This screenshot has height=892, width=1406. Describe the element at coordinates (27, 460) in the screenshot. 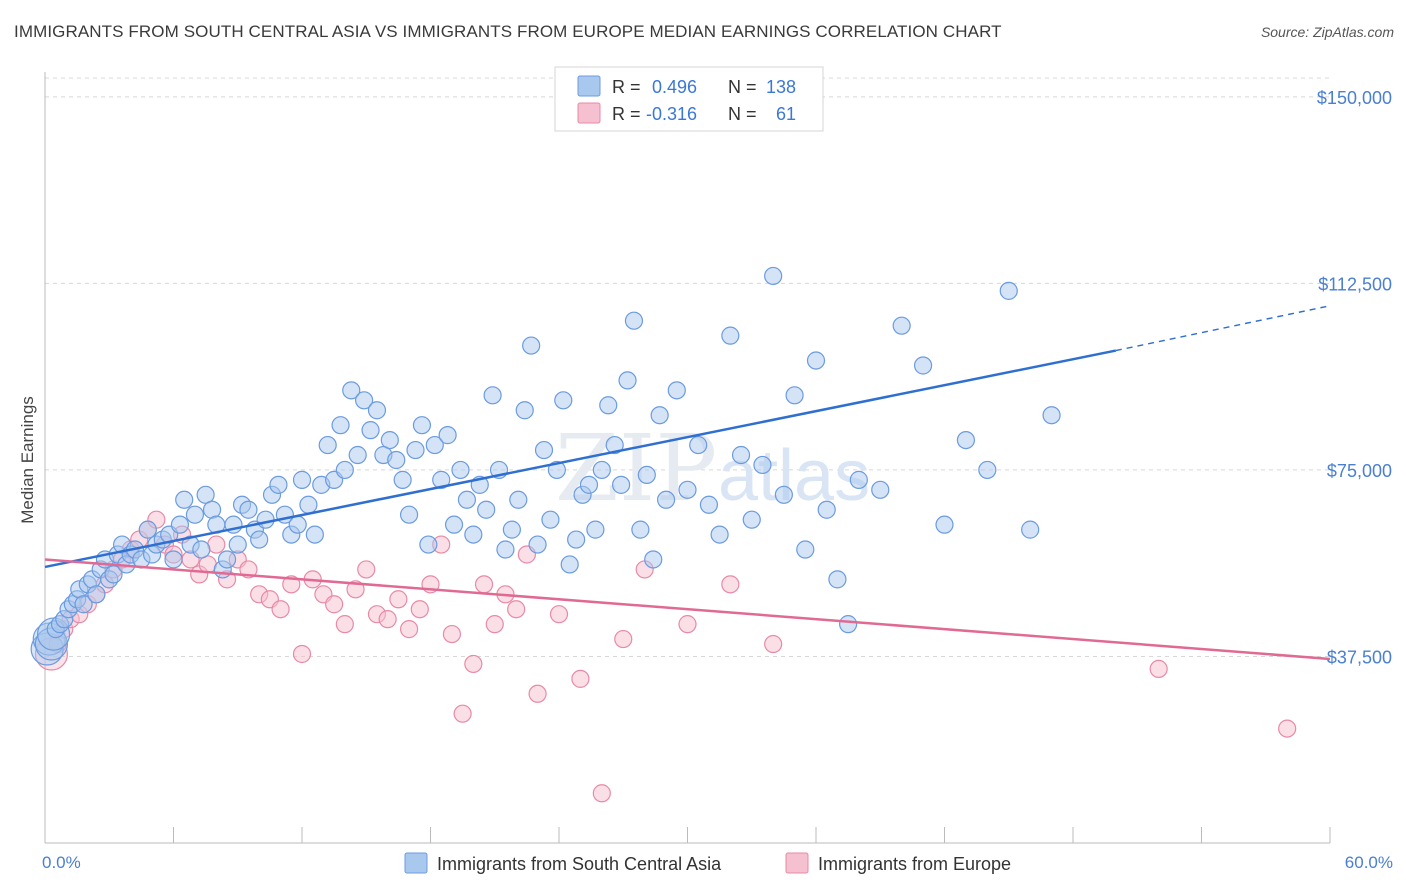

I see `y-axis-title: Median Earnings` at that location.